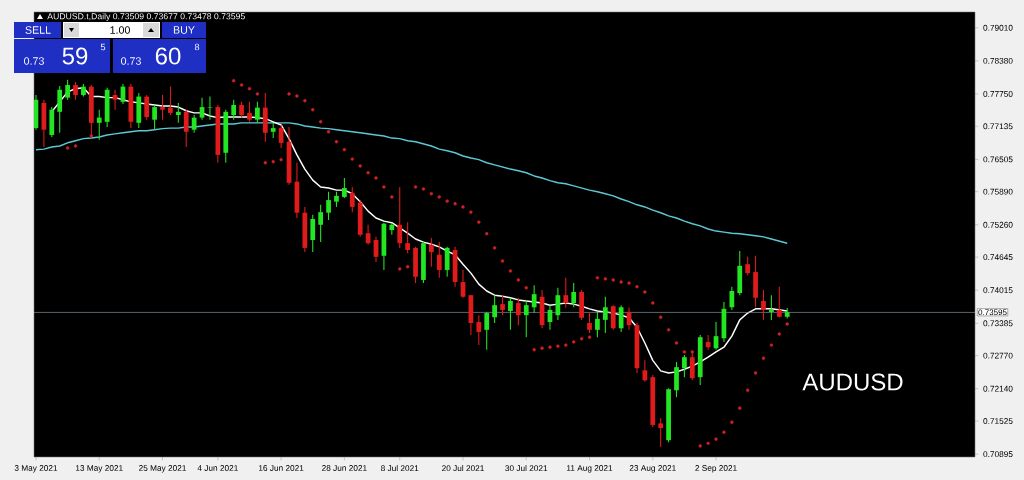  Describe the element at coordinates (344, 468) in the screenshot. I see `x-tick-label: 28 Jun 2021` at that location.